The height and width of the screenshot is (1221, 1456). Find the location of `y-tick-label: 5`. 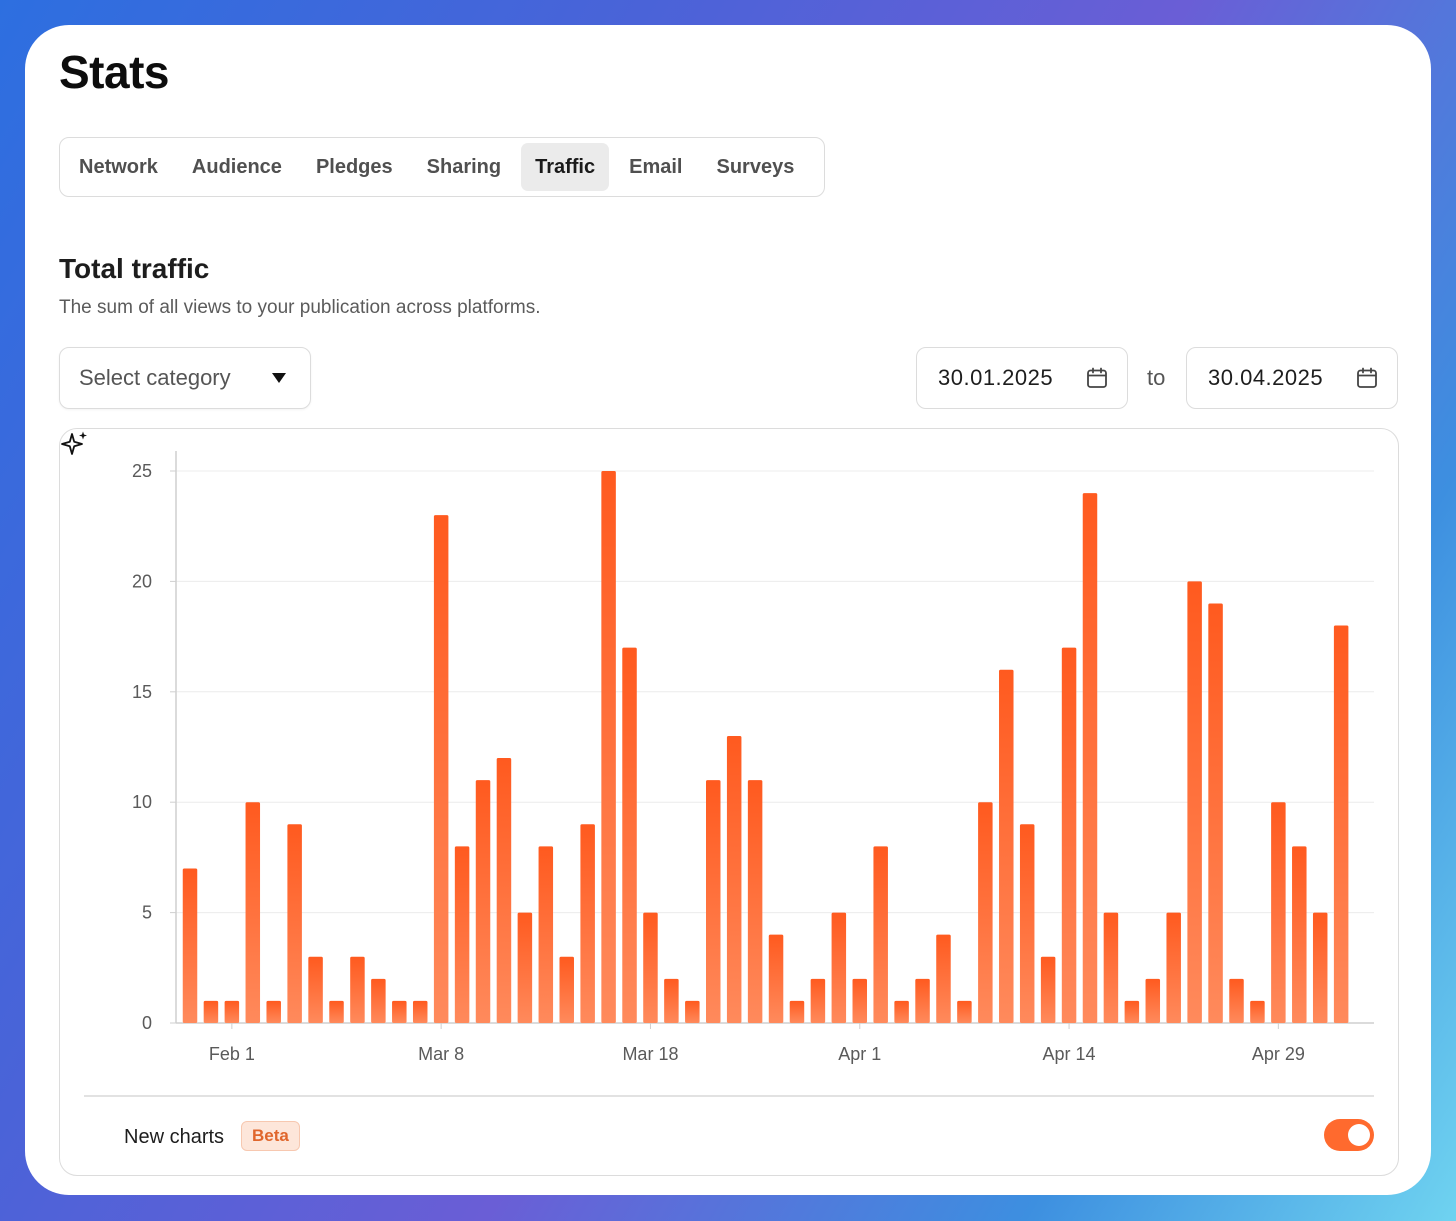

y-tick-label: 5 is located at coordinates (147, 913).